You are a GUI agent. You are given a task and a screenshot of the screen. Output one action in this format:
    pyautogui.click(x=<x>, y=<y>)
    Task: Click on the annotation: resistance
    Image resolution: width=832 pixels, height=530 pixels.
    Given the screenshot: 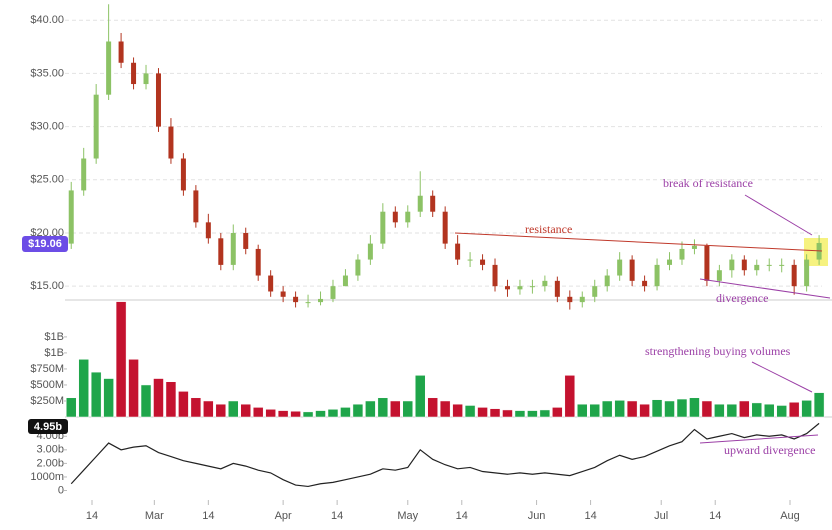 What is the action you would take?
    pyautogui.click(x=548, y=229)
    